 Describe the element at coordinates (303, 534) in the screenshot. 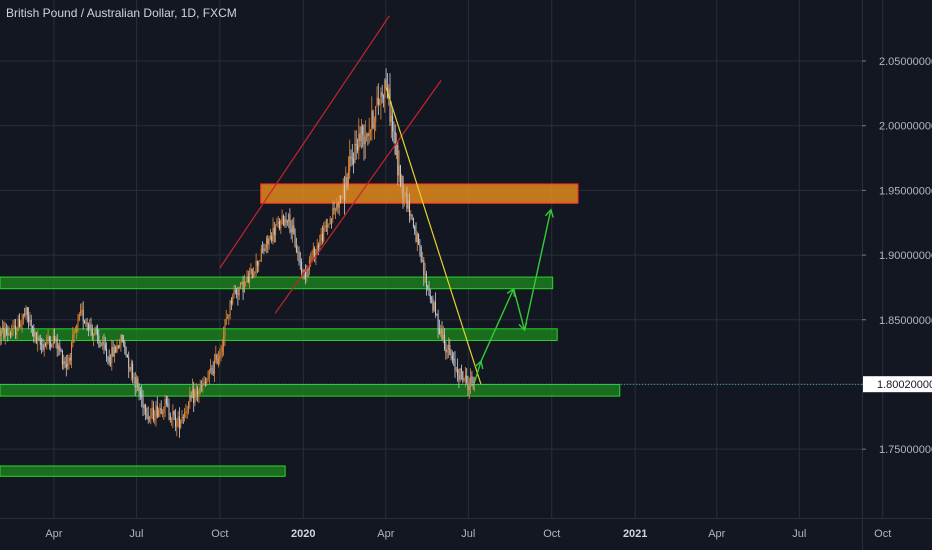

I see `x-tick-label: 2020` at that location.